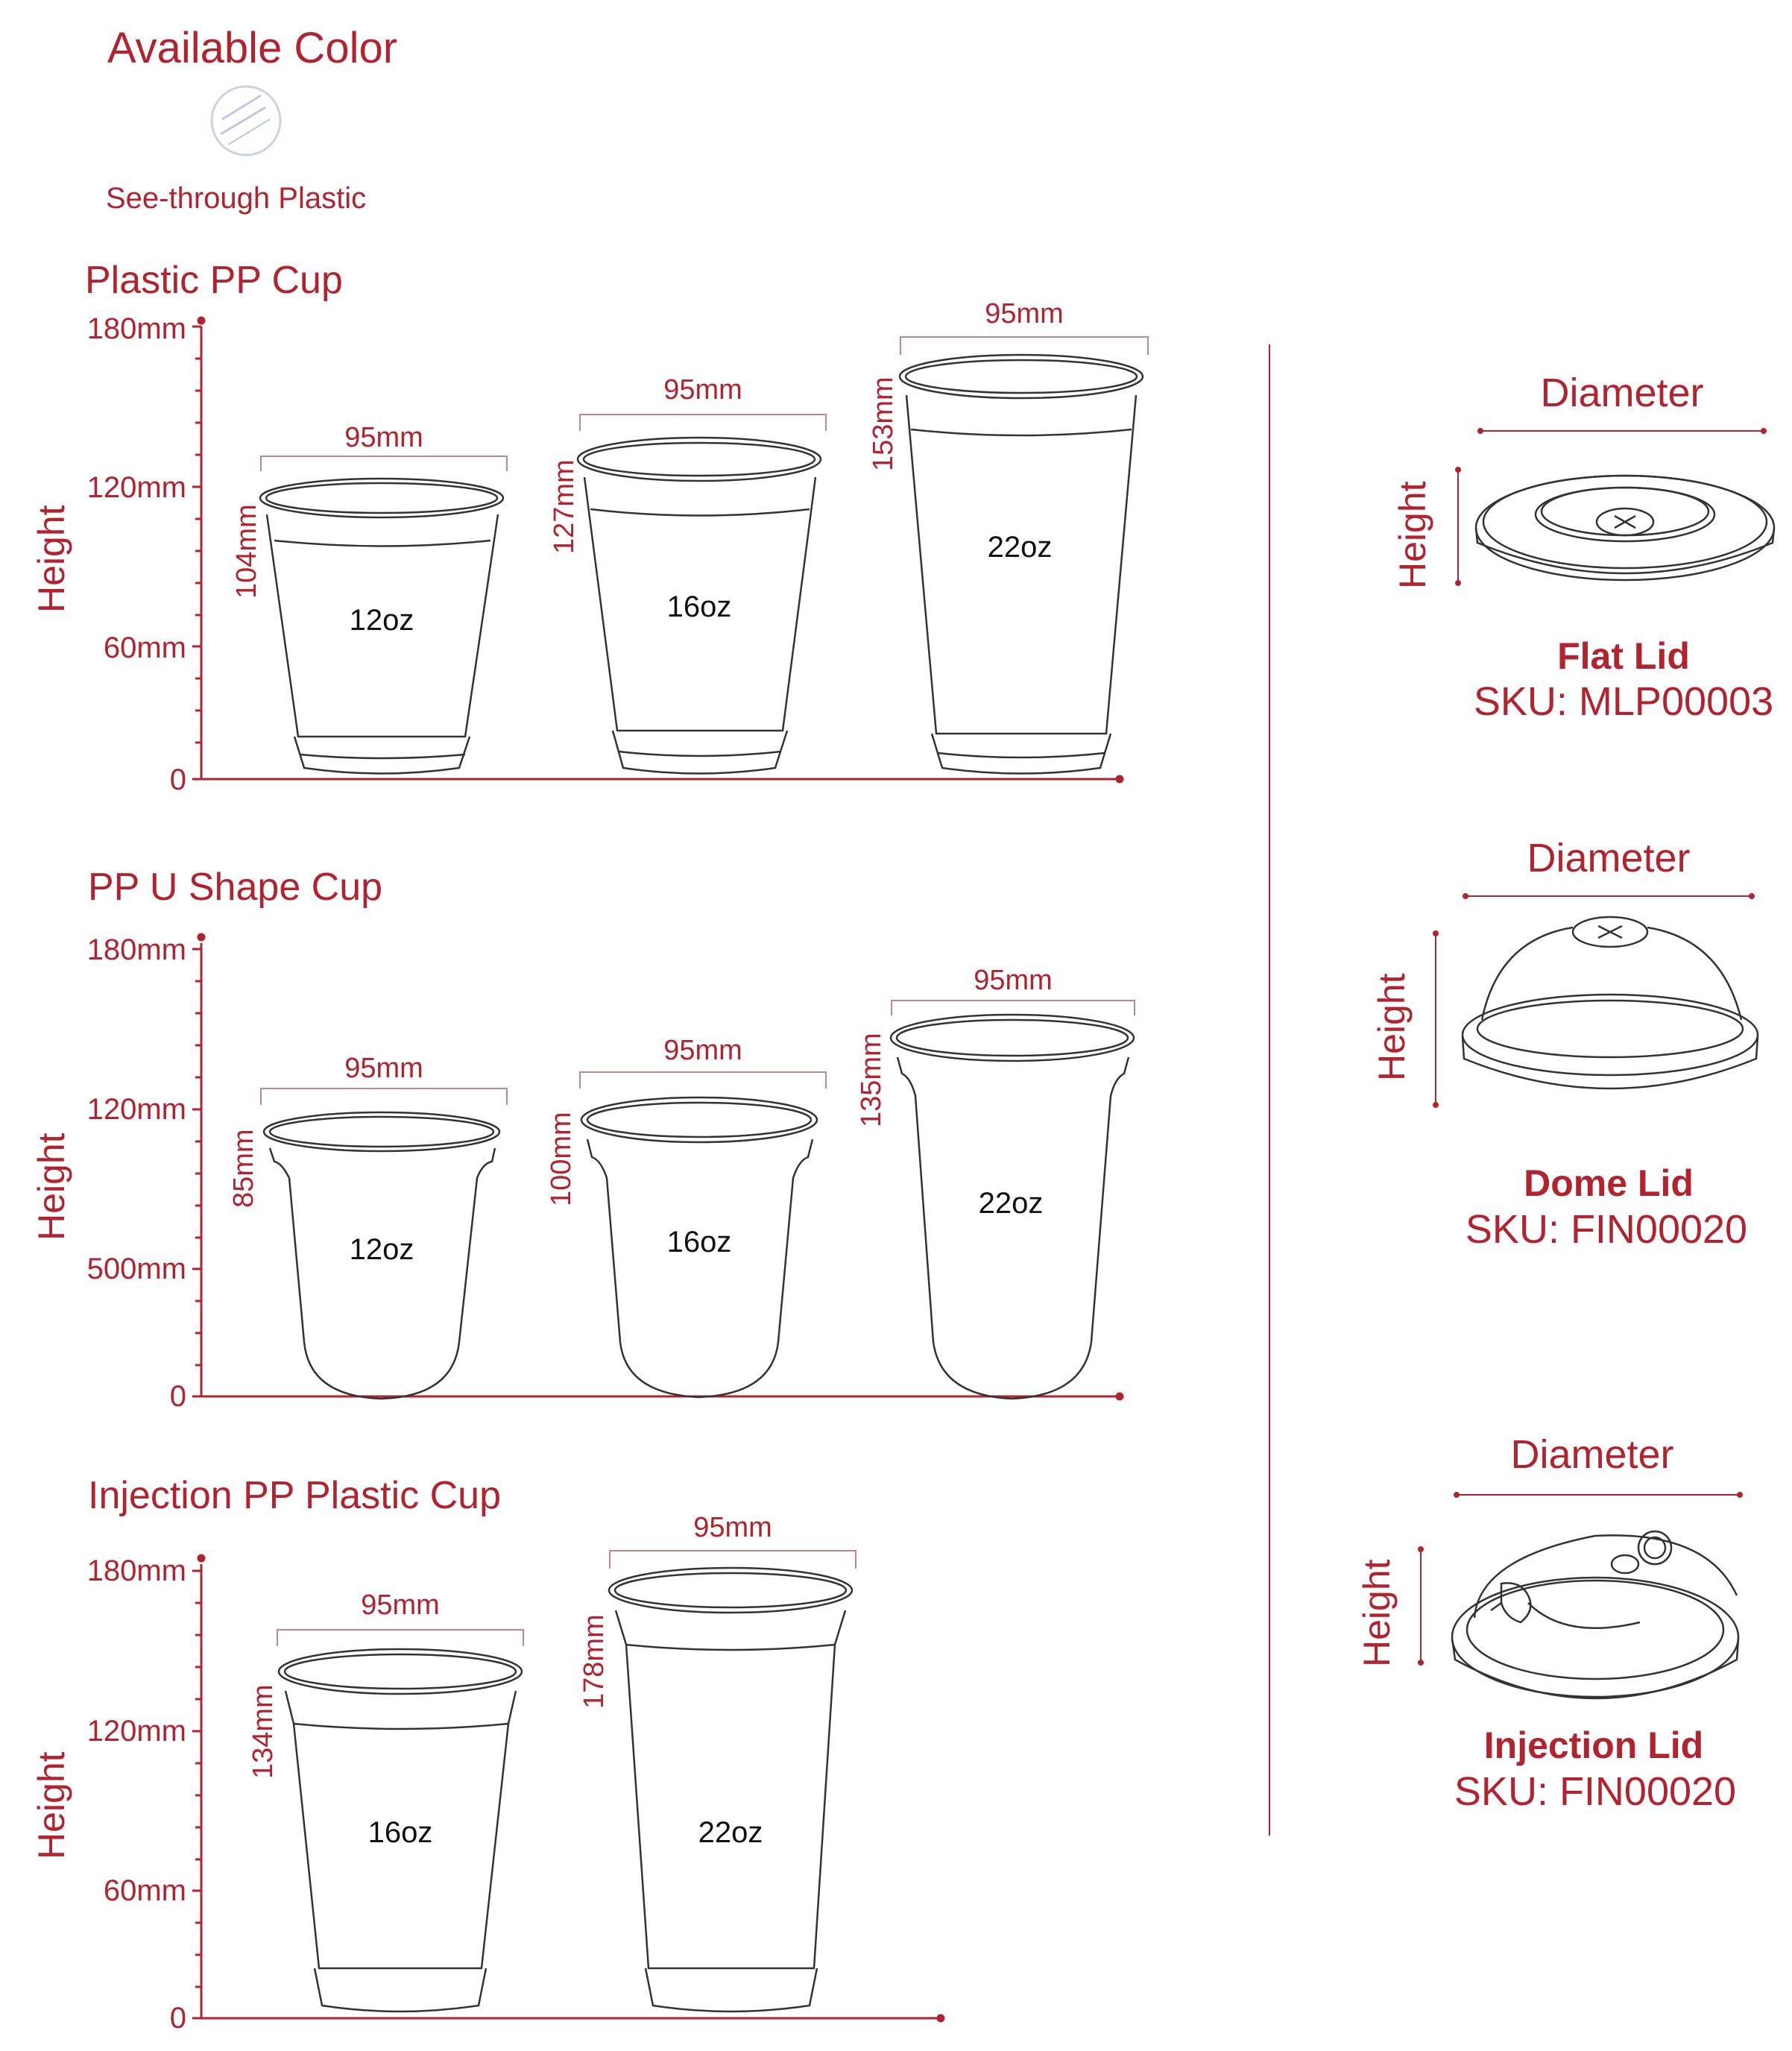 The width and height of the screenshot is (1792, 2051). Describe the element at coordinates (884, 424) in the screenshot. I see `cup-height-label: 153mm` at that location.